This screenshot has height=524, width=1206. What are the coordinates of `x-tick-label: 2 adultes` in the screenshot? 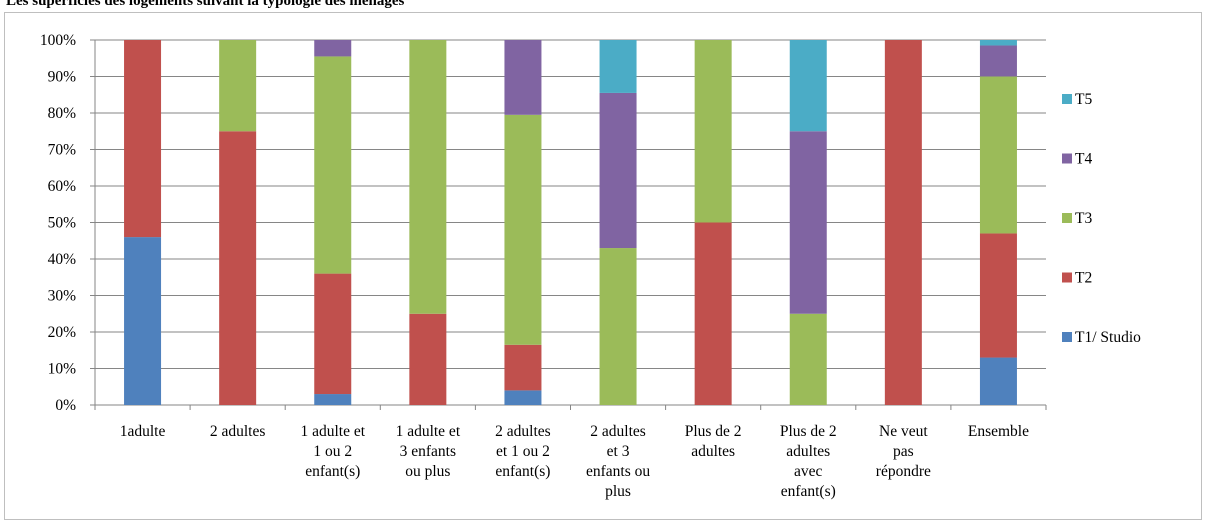 It's located at (238, 431).